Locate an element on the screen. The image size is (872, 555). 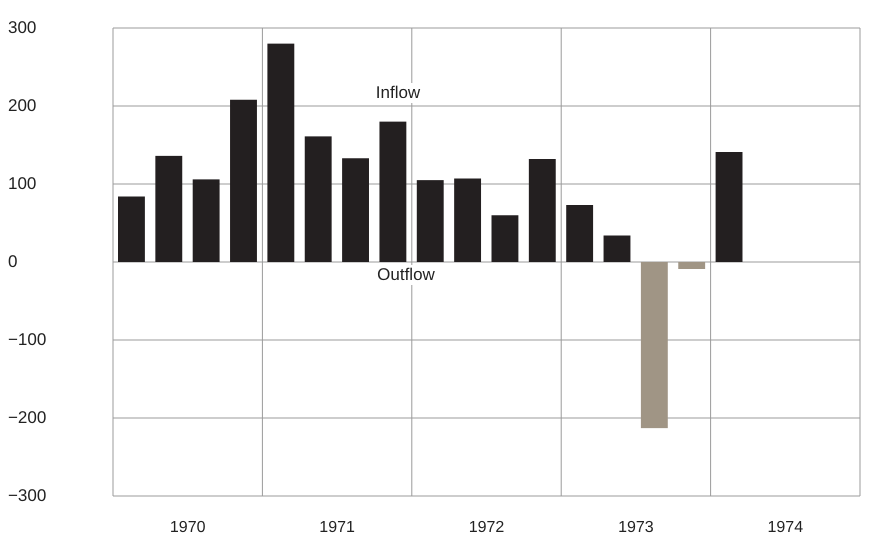
annotation: Inflow is located at coordinates (398, 93).